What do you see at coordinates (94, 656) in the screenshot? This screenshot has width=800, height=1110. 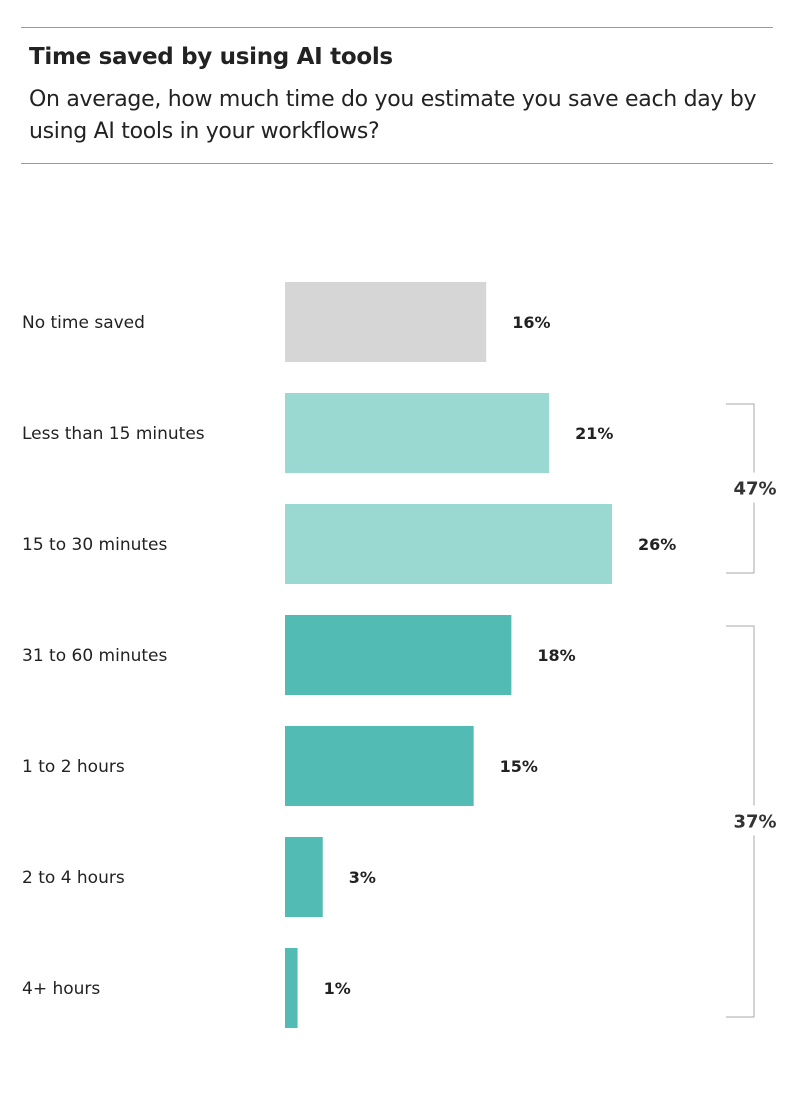 I see `category-label: 31 to 60 minutes` at bounding box center [94, 656].